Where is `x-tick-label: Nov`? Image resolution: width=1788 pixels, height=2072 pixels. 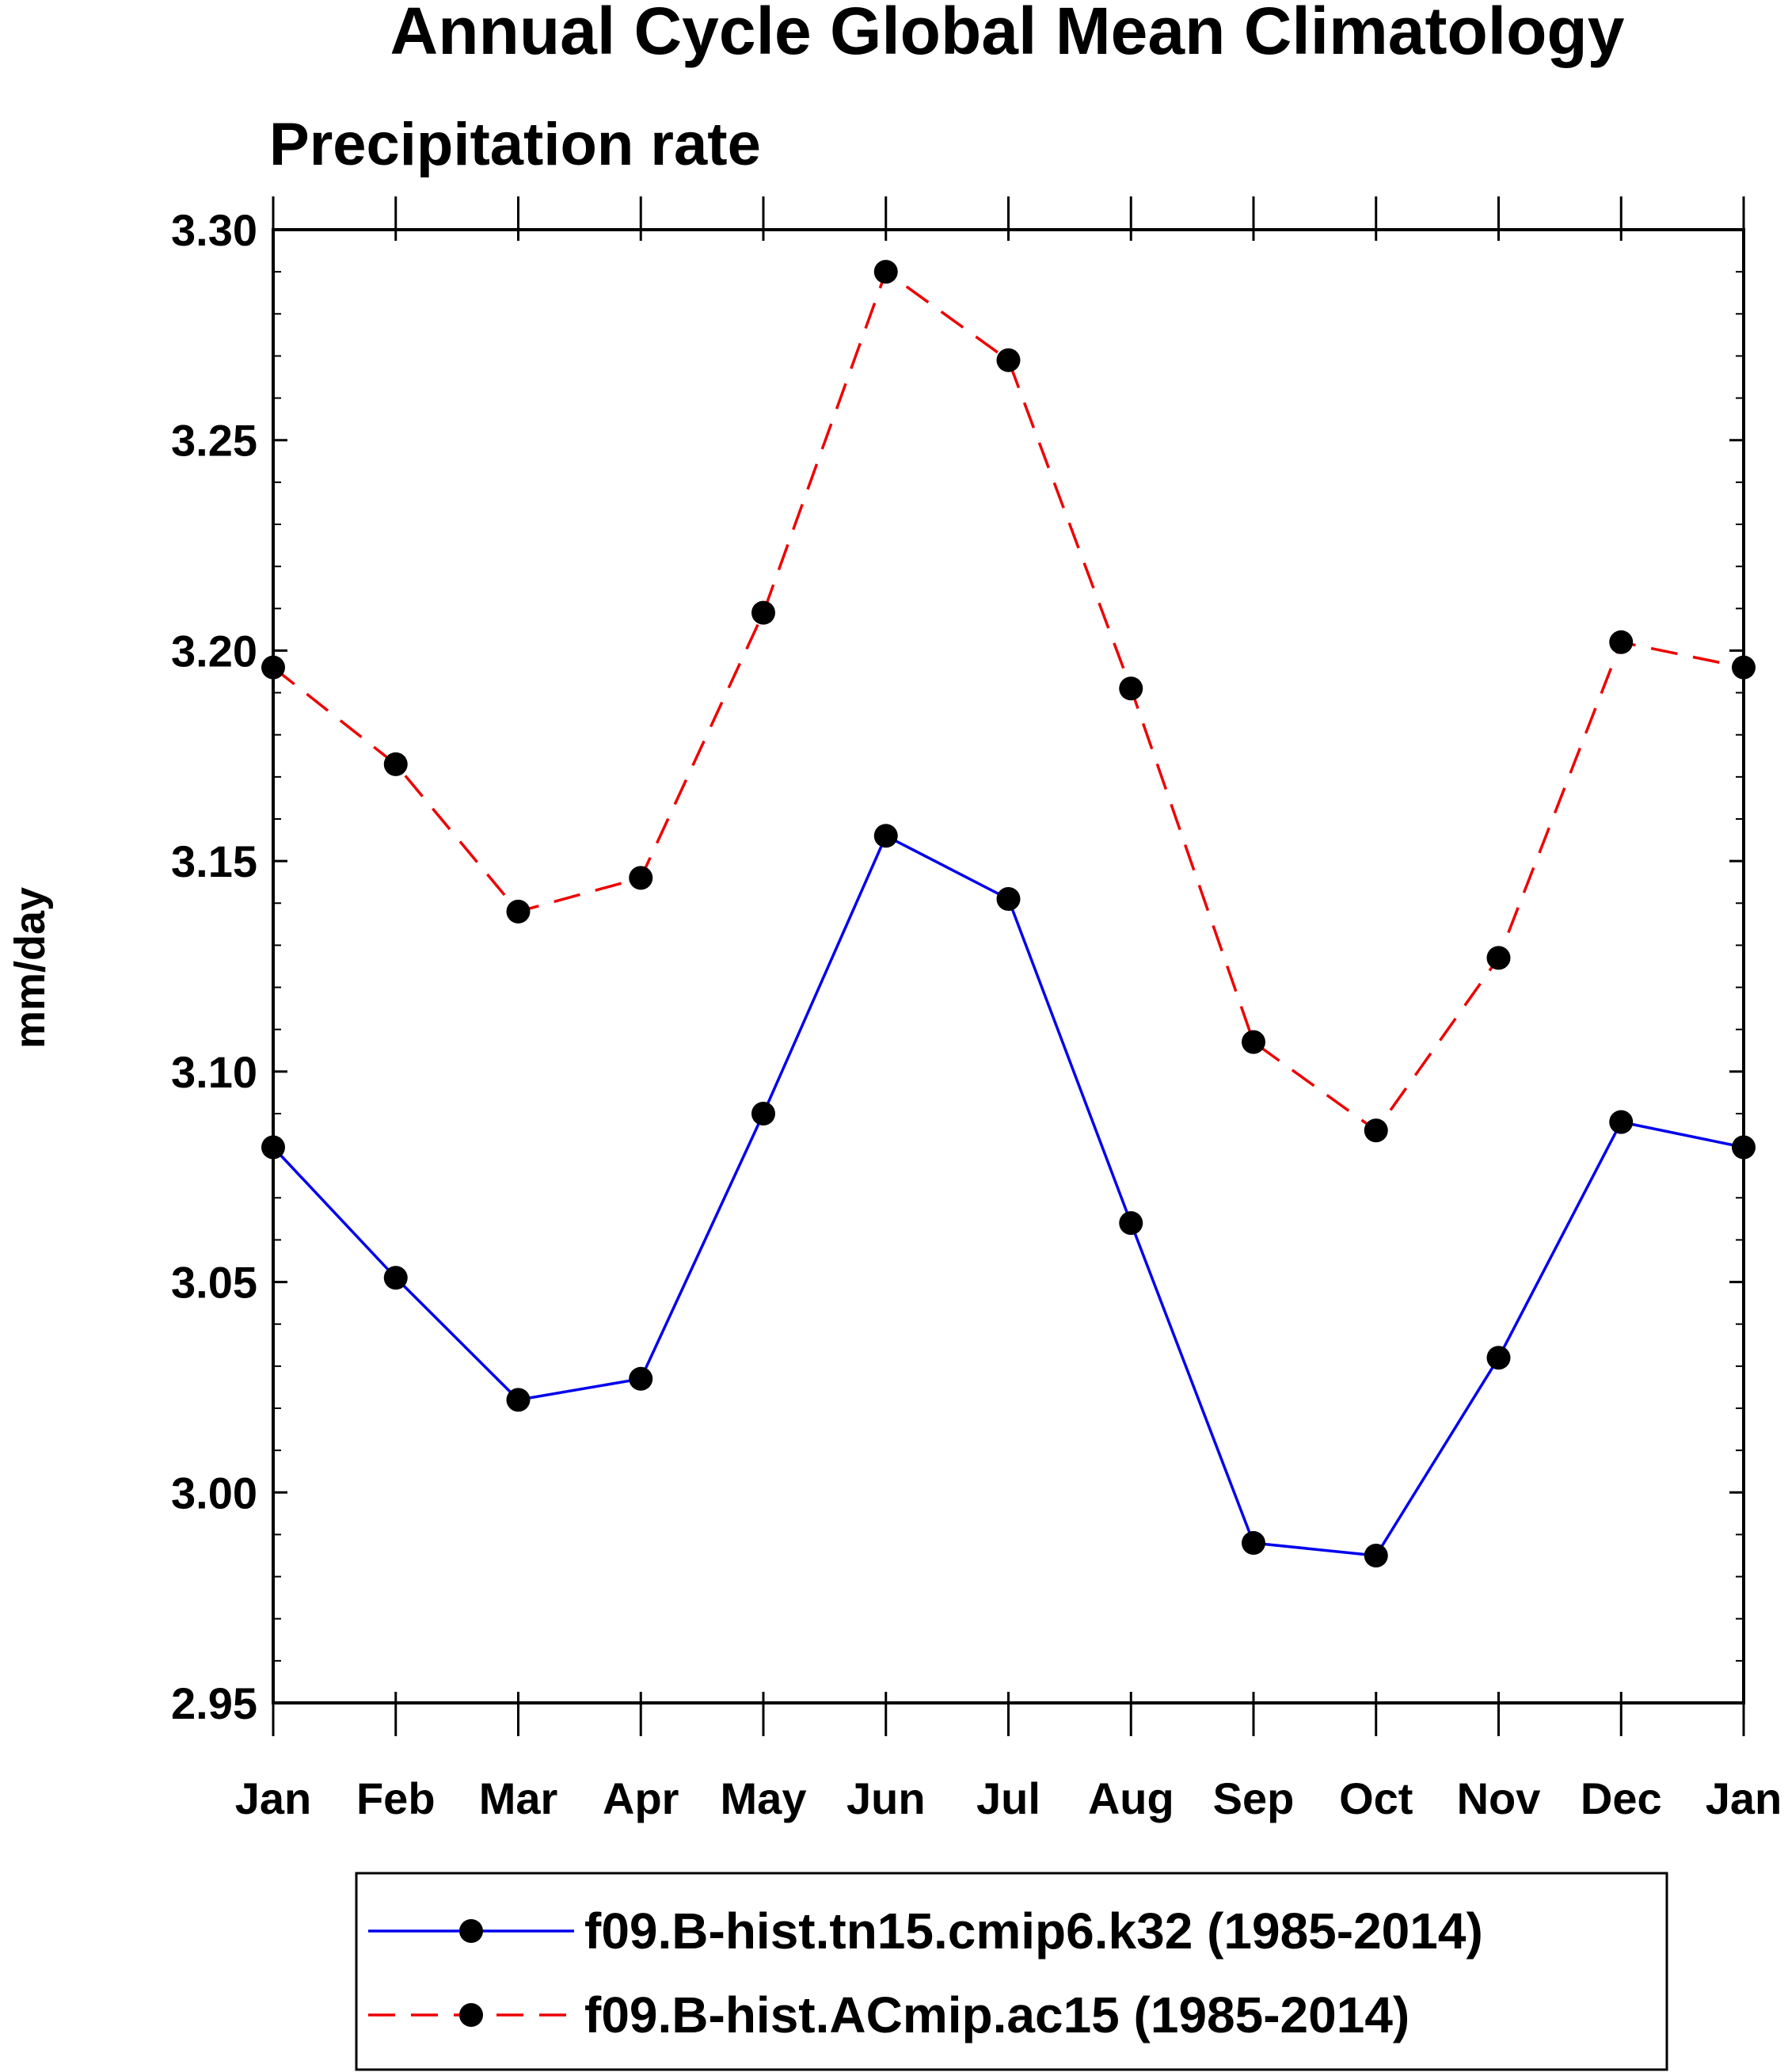
x-tick-label: Nov is located at coordinates (1499, 1798).